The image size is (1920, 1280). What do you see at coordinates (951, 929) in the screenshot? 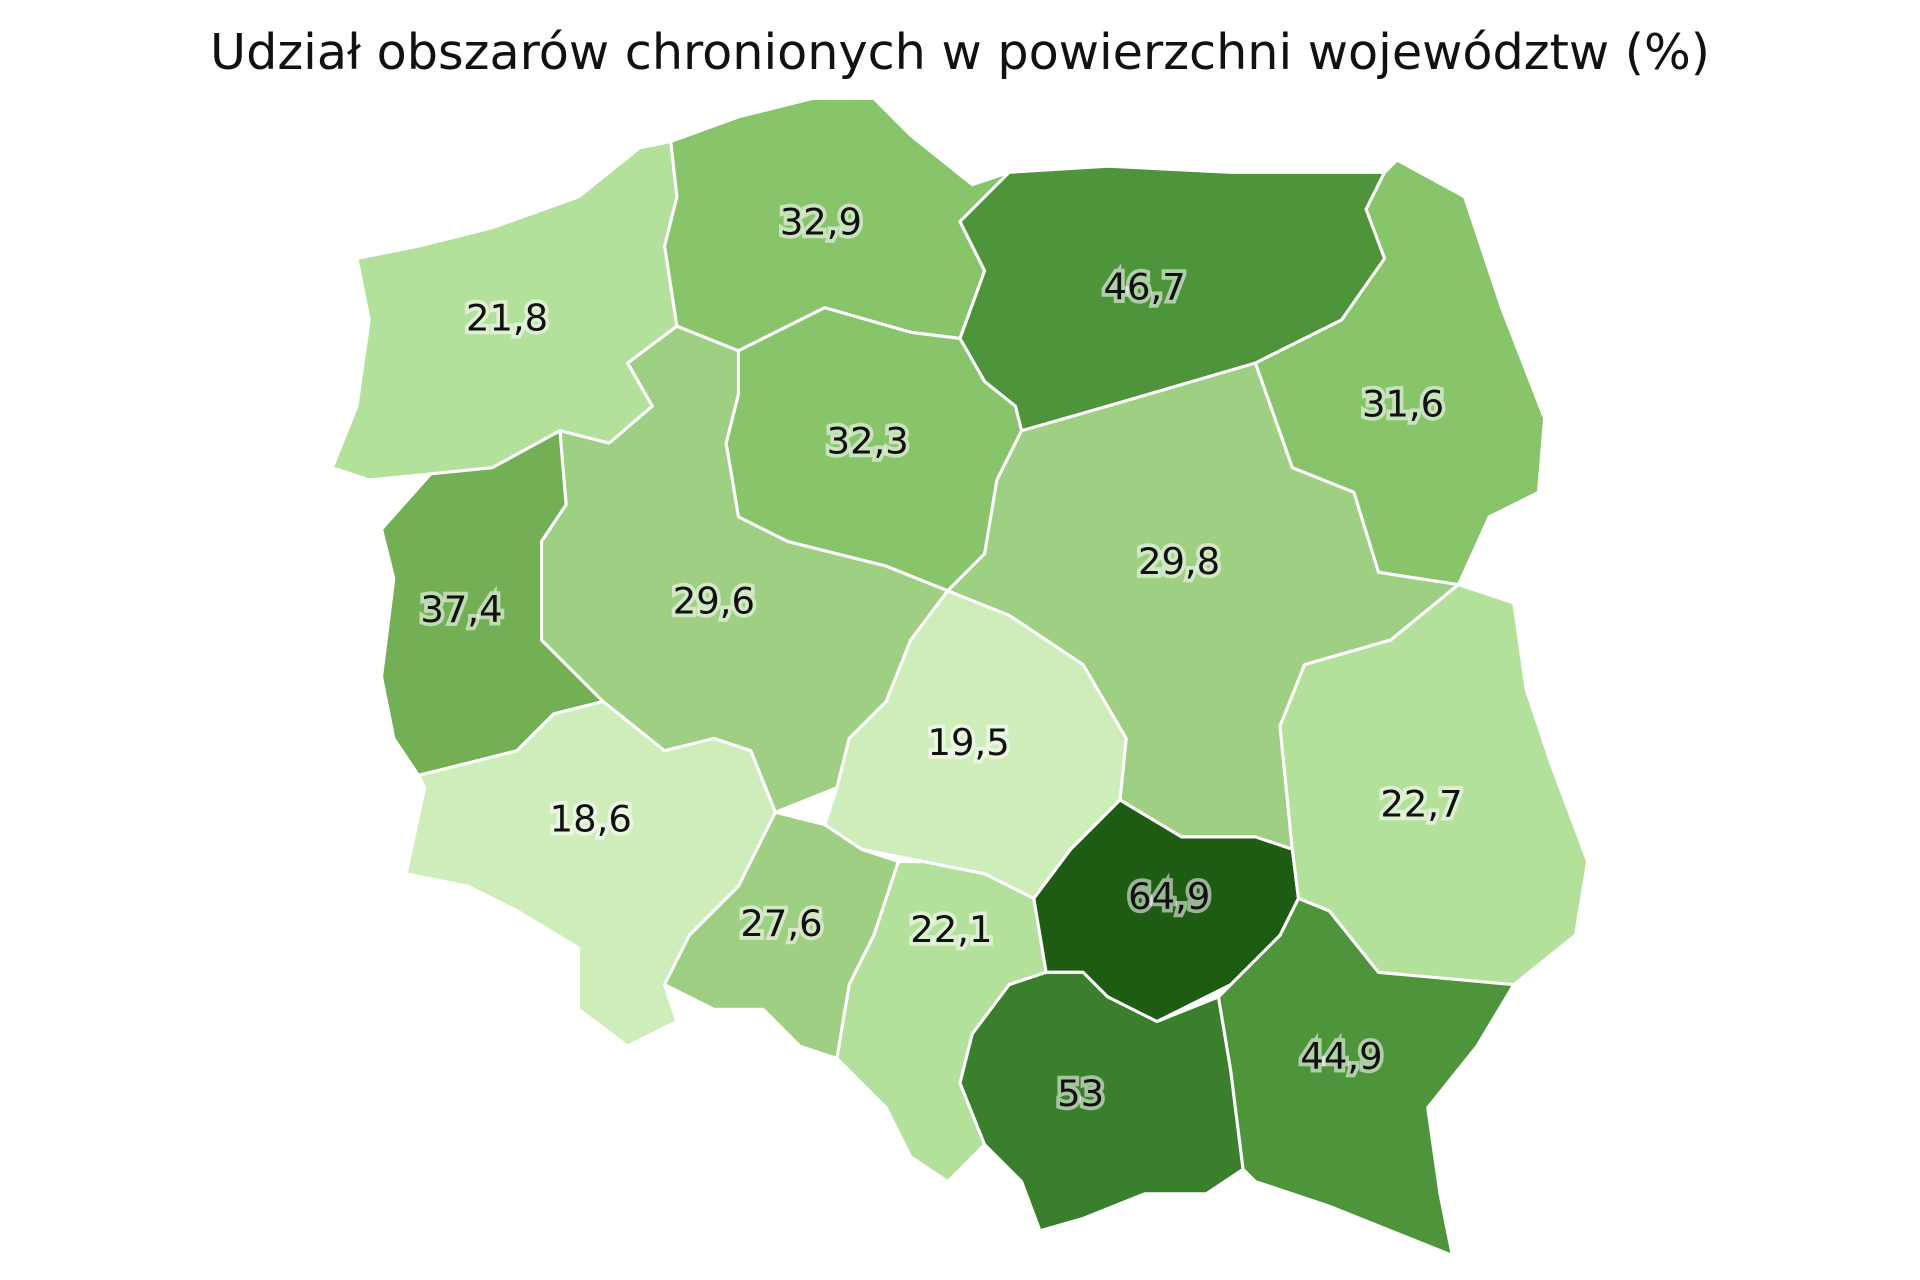
I see `value-label: 22,1` at bounding box center [951, 929].